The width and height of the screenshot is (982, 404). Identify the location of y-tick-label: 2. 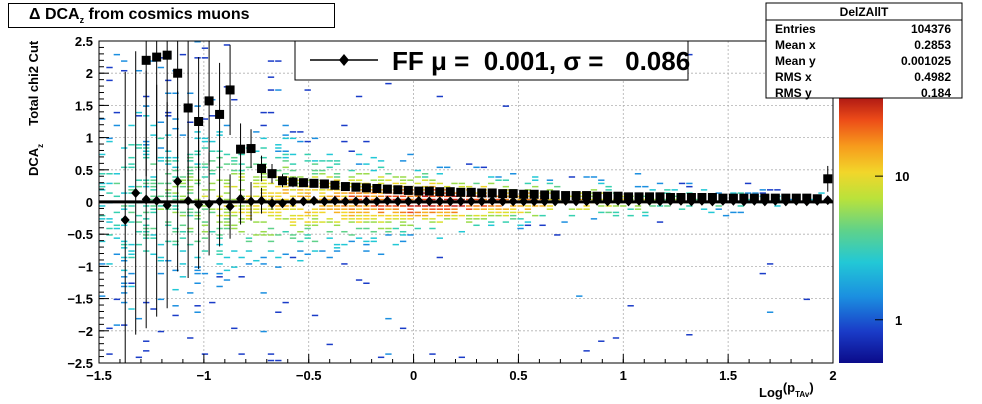
(89, 73).